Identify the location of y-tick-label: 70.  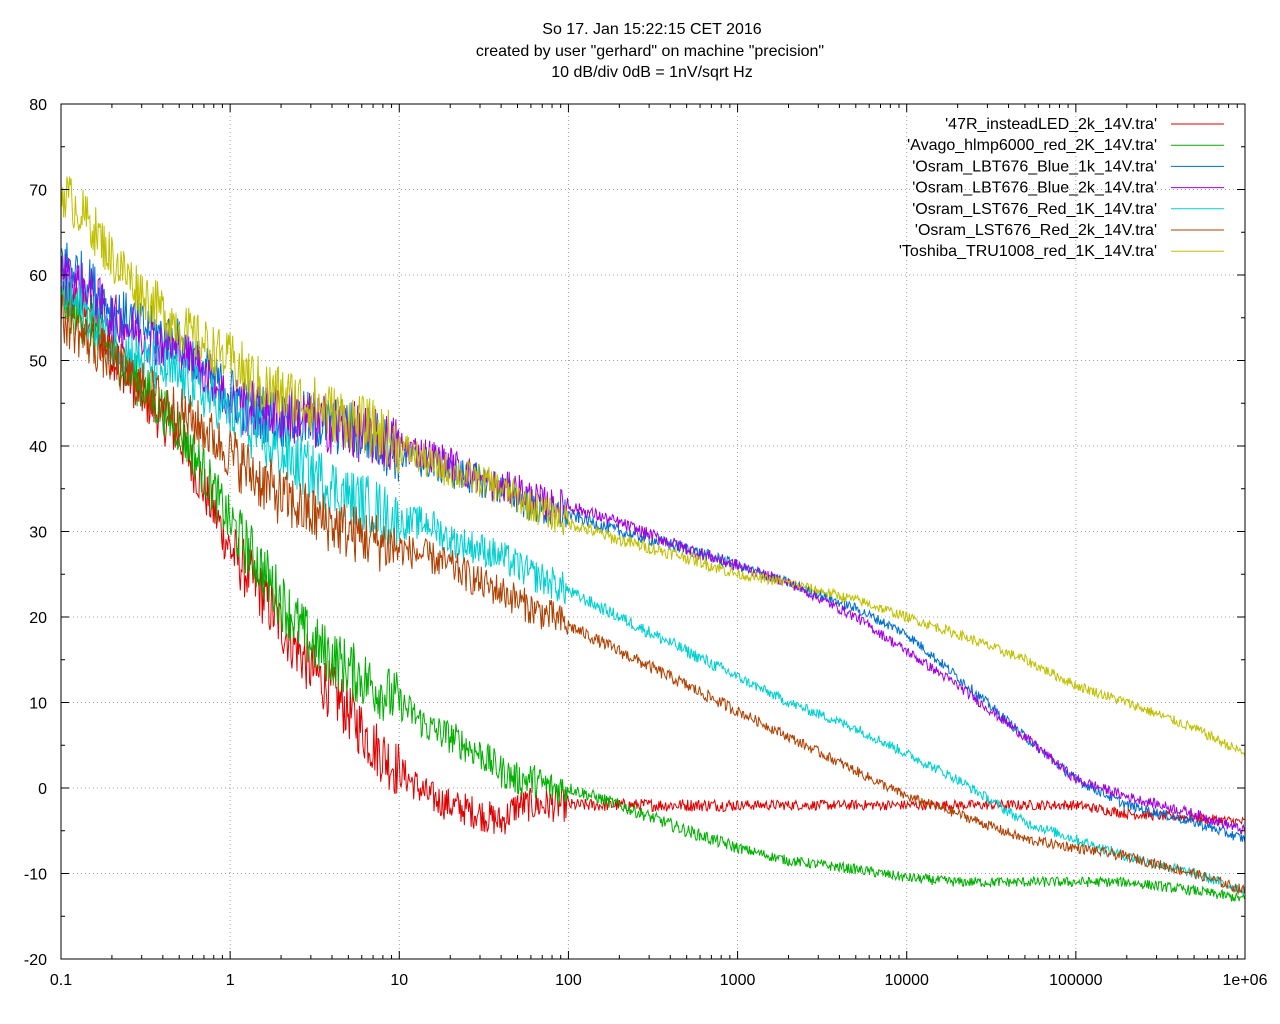
(38, 191).